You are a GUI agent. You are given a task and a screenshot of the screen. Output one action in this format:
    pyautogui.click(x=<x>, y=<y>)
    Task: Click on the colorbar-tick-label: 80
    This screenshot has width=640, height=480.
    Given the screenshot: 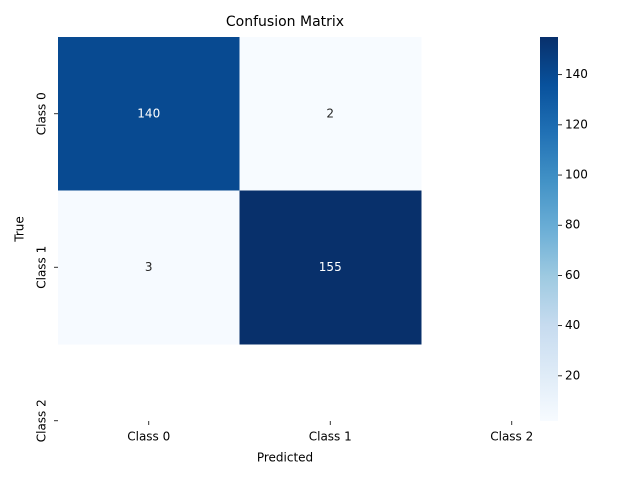 What is the action you would take?
    pyautogui.click(x=572, y=225)
    